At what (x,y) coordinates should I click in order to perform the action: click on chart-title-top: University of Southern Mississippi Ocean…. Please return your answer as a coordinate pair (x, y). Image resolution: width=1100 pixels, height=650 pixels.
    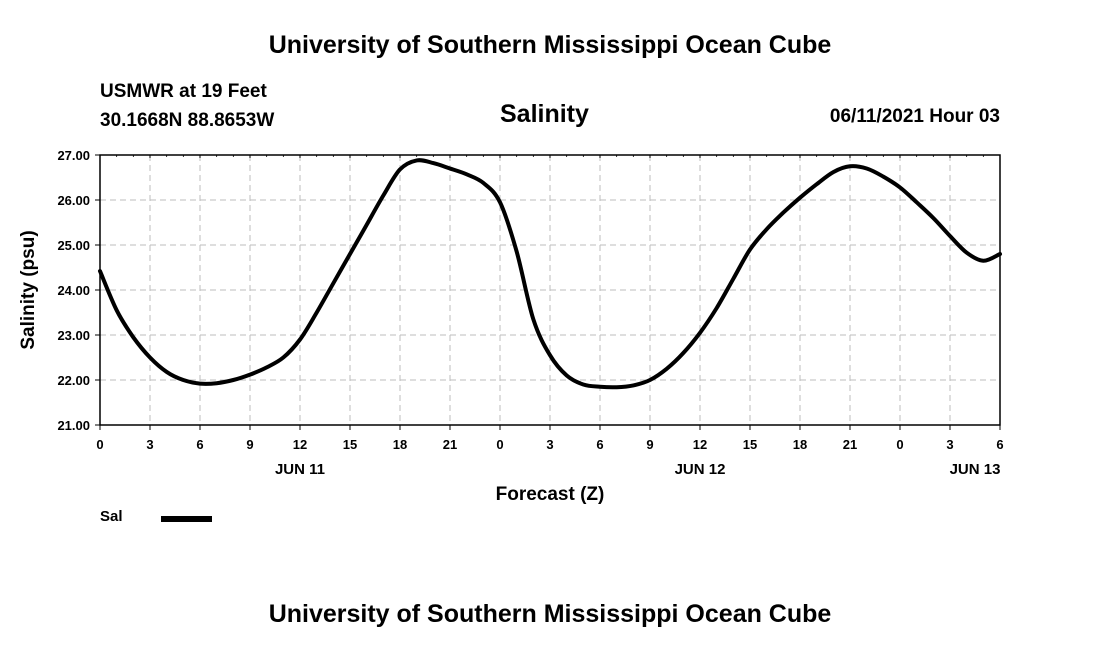
    Looking at the image, I should click on (550, 45).